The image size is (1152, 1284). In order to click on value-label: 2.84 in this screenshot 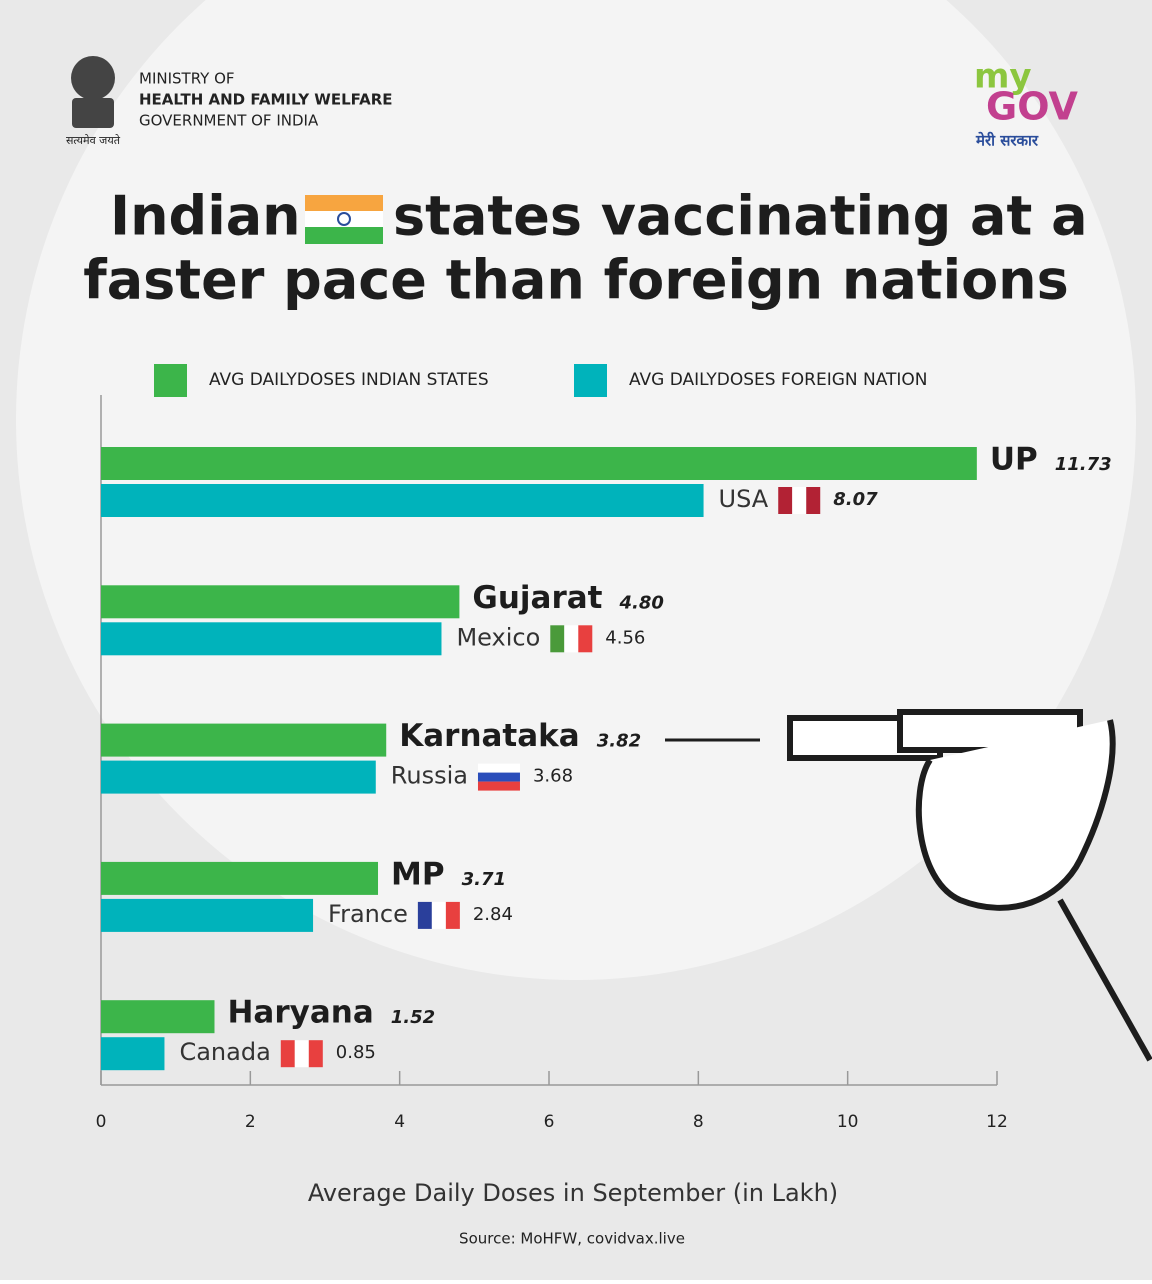, I will do `click(493, 914)`.